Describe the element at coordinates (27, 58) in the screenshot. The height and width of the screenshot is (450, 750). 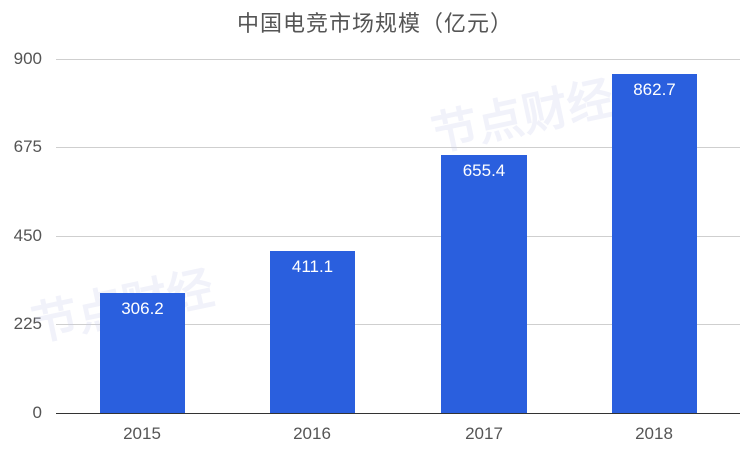
I see `y-tick-label: 900` at that location.